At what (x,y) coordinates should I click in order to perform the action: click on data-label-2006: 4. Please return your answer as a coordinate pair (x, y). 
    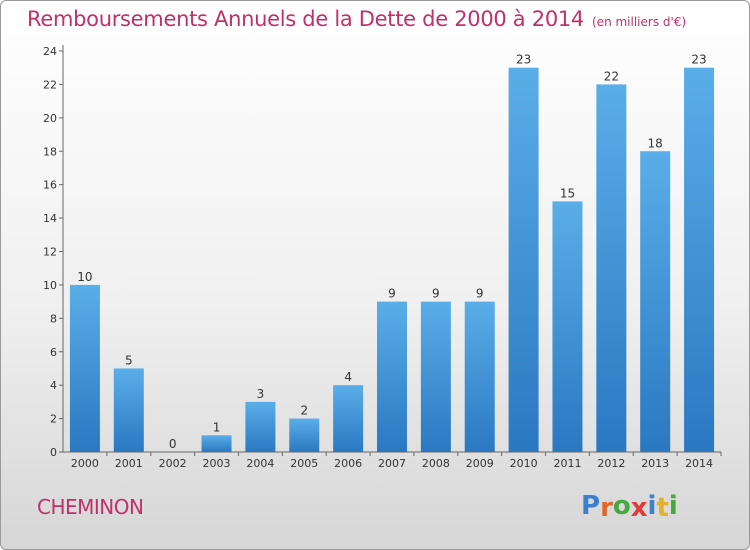
    Looking at the image, I should click on (348, 377).